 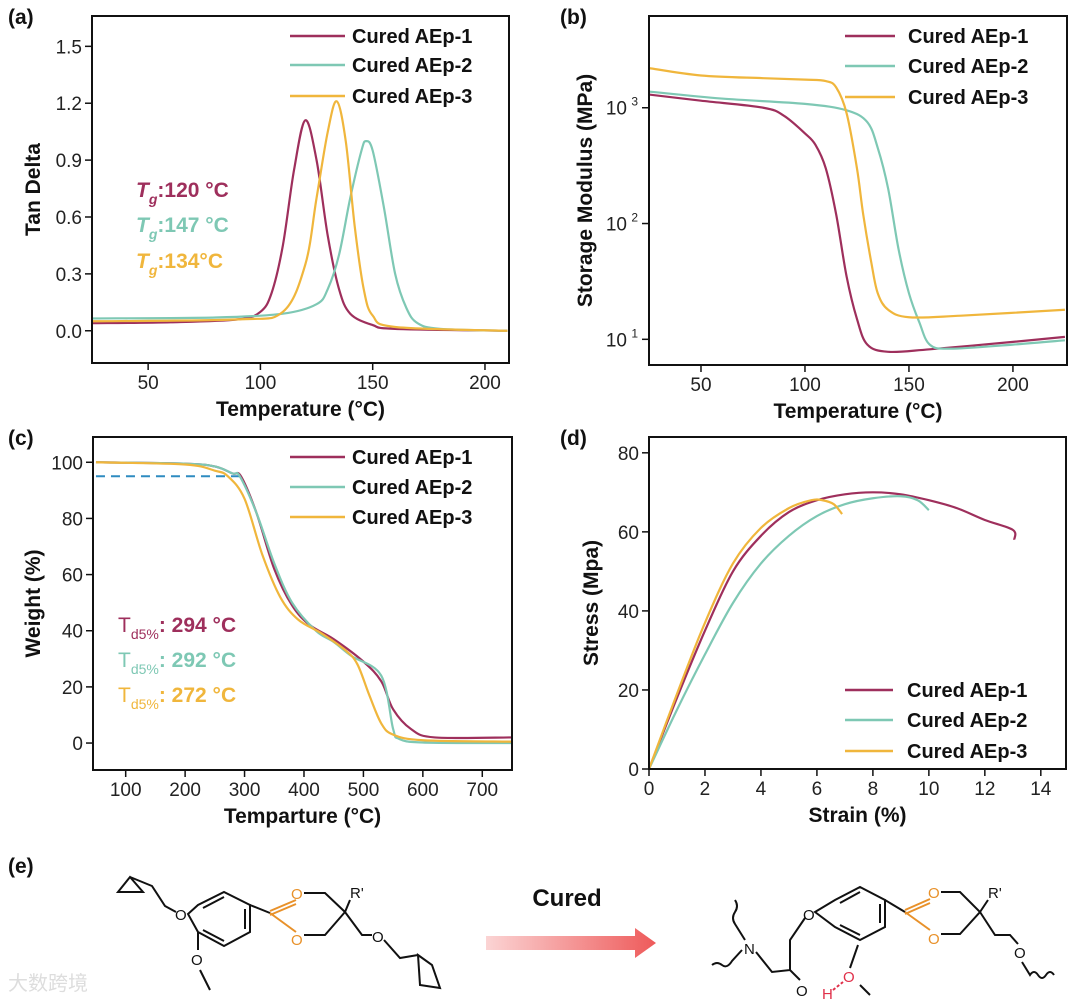 What do you see at coordinates (357, 893) in the screenshot?
I see `r-prime-label: R'` at bounding box center [357, 893].